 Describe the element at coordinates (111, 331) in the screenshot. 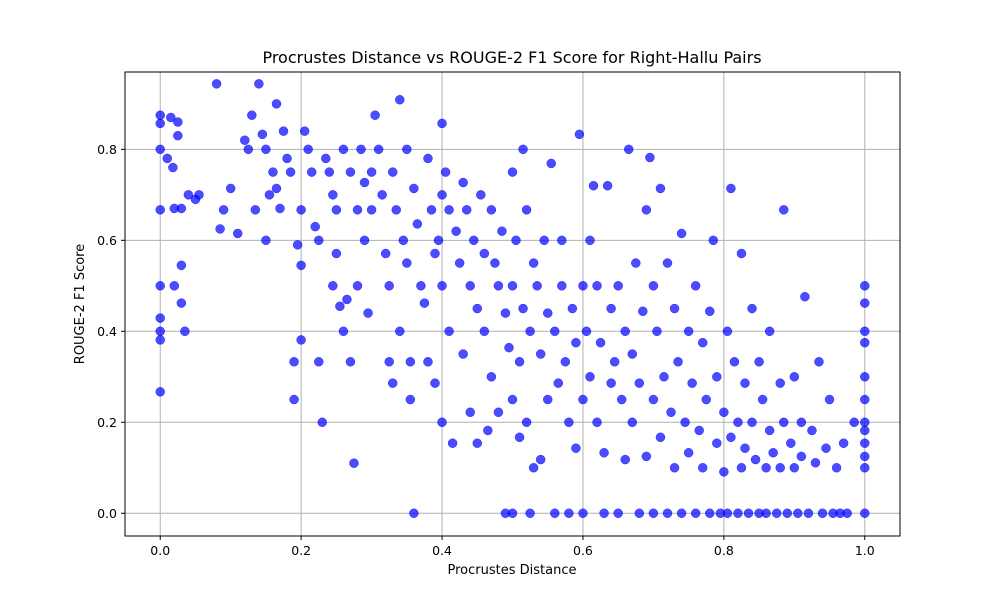

I see `y-axis: 0.0 0.2 0.4 0.6 0.8` at that location.